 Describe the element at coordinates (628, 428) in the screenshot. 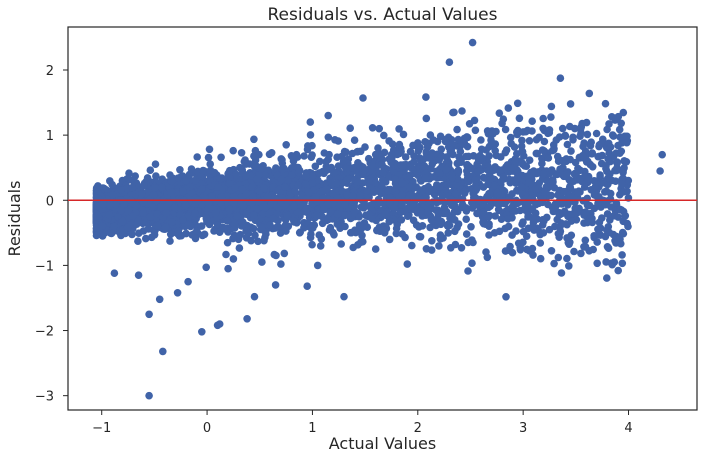

I see `x-tick-label: 4` at that location.